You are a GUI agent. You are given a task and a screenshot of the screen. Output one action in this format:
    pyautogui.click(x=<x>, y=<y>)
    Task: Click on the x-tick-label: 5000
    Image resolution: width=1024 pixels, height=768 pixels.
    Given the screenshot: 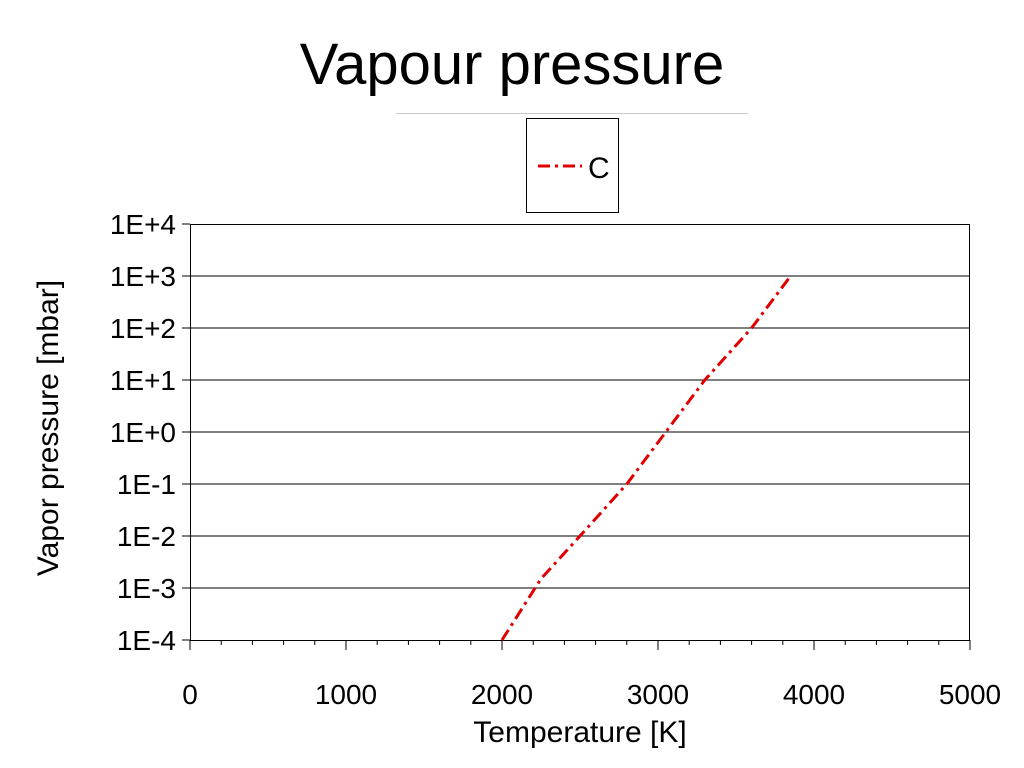 What is the action you would take?
    pyautogui.click(x=970, y=694)
    